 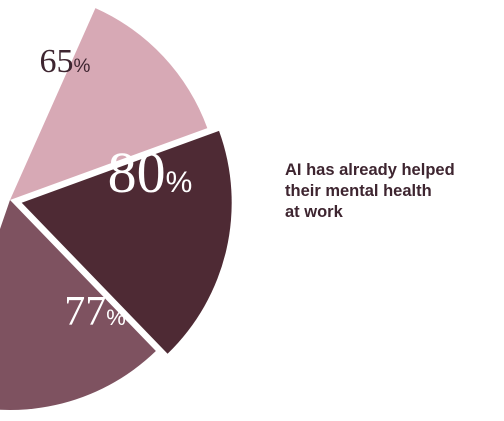 I want to click on slice-label-77: 77%, so click(x=95, y=312).